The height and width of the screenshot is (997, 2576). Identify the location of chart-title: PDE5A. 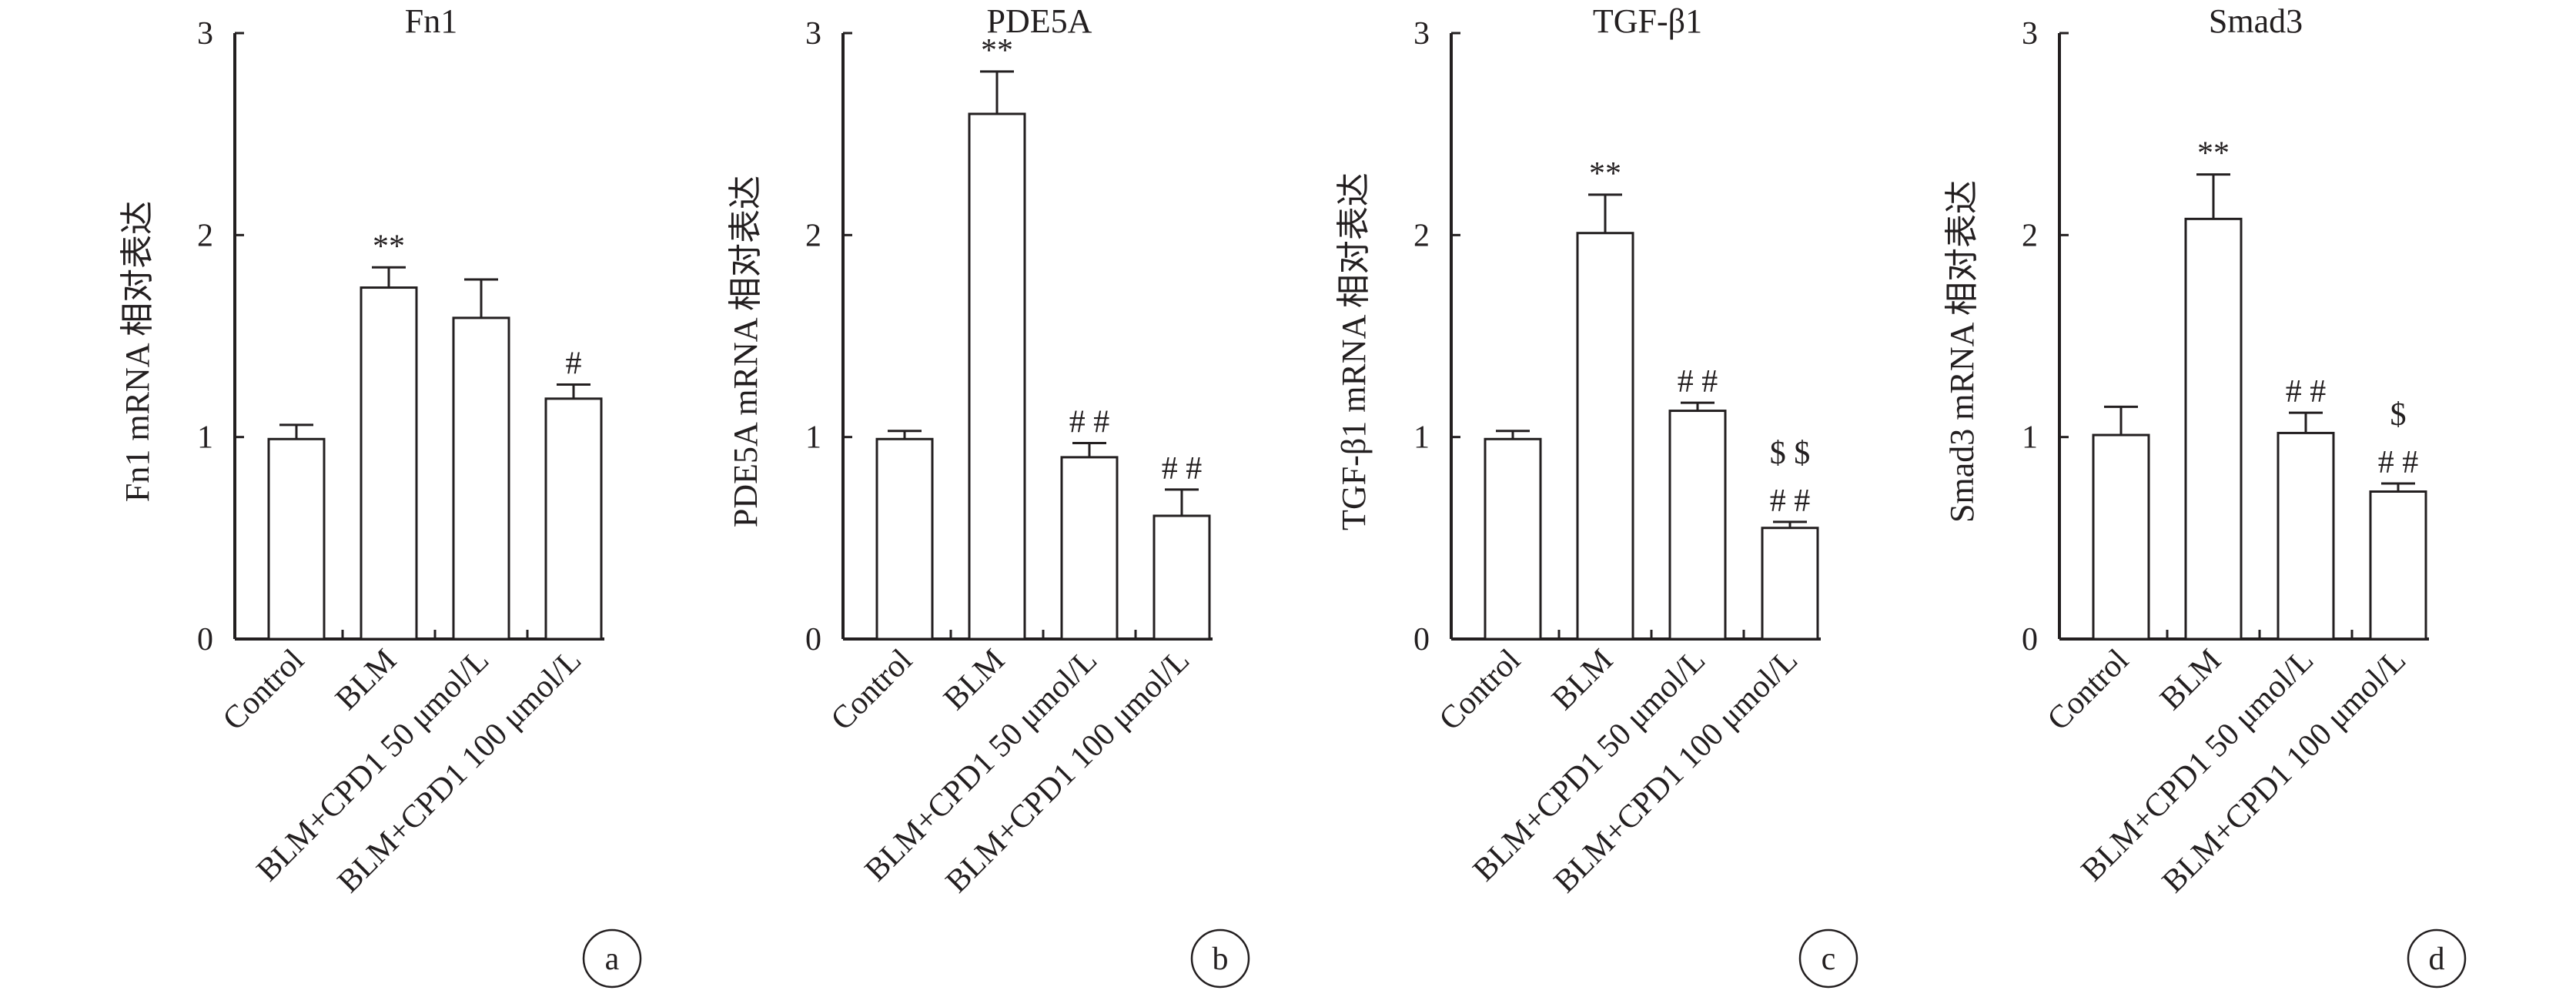
(1039, 21).